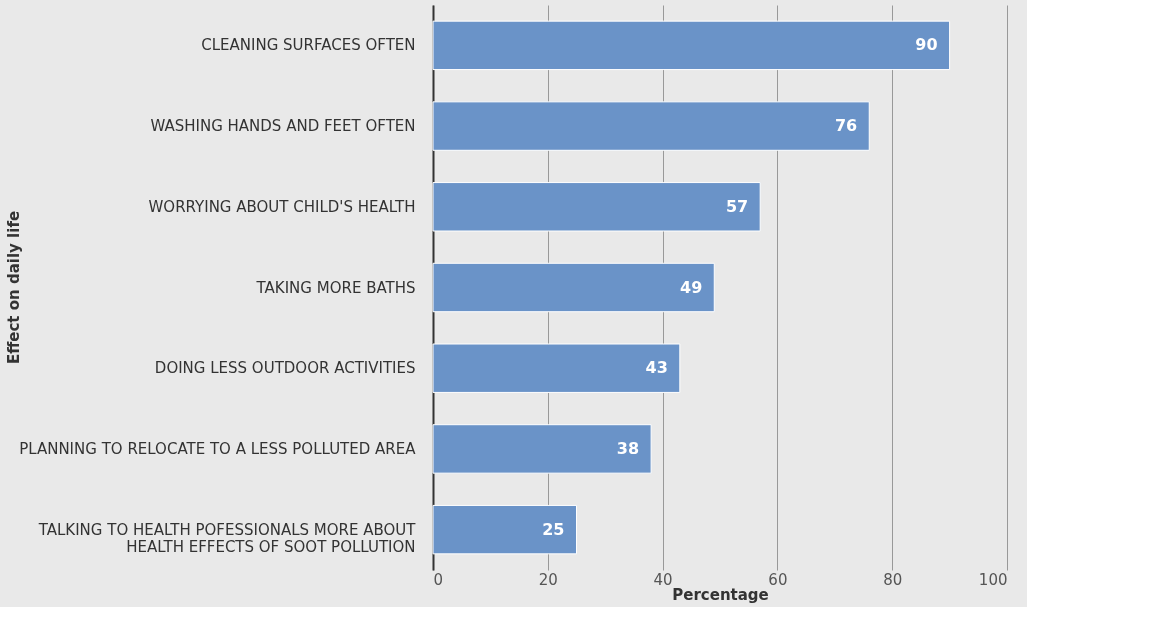 Image resolution: width=1175 pixels, height=642 pixels. What do you see at coordinates (285, 368) in the screenshot?
I see `y-tick-label: DOING LESS OUTDOOR ACTIVITIES` at bounding box center [285, 368].